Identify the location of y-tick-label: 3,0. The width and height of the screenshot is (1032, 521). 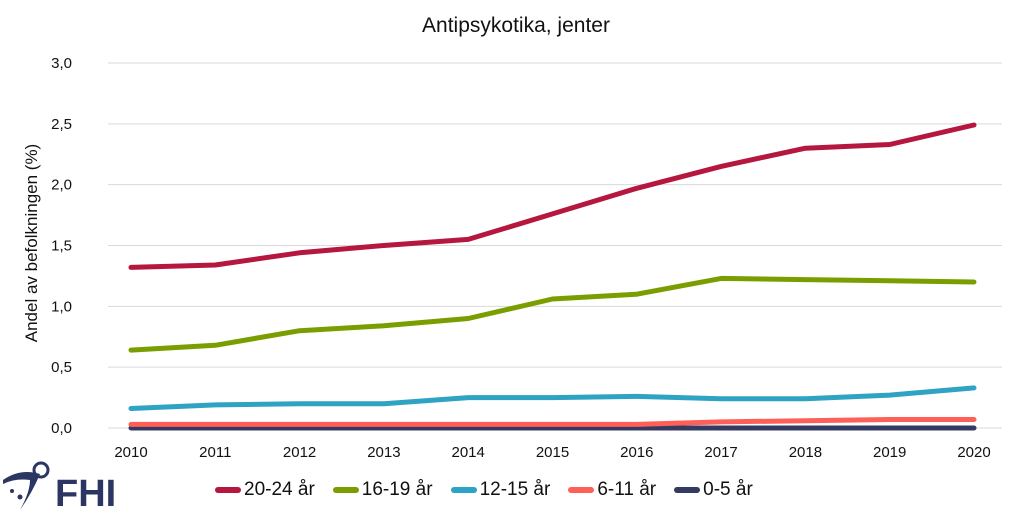
(61, 63).